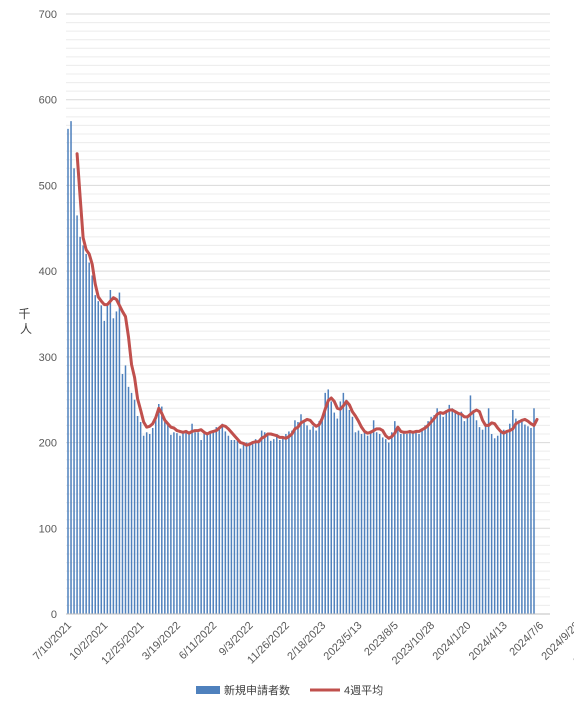  I want to click on legend-label-bars: 新規申請者数, so click(257, 690).